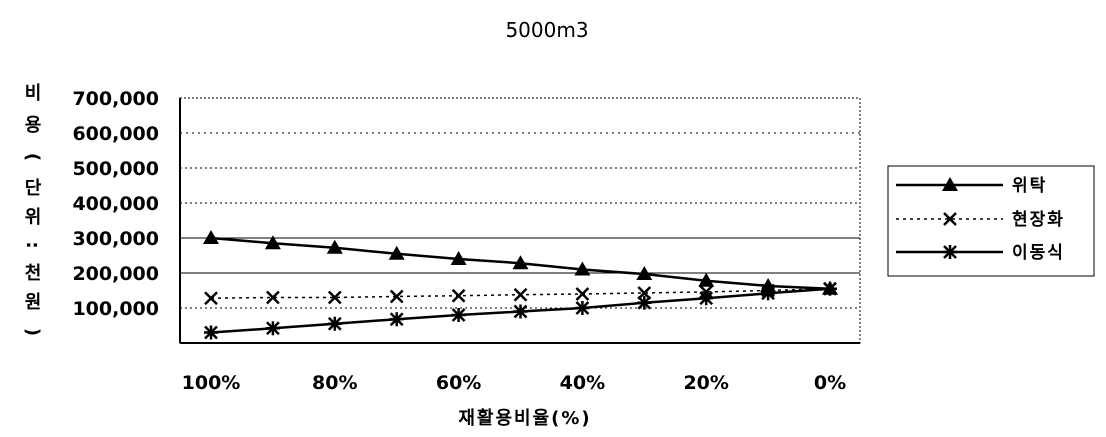  I want to click on x-tick-labels: 100% 80% 60% 40% 20% 0%, so click(514, 383).